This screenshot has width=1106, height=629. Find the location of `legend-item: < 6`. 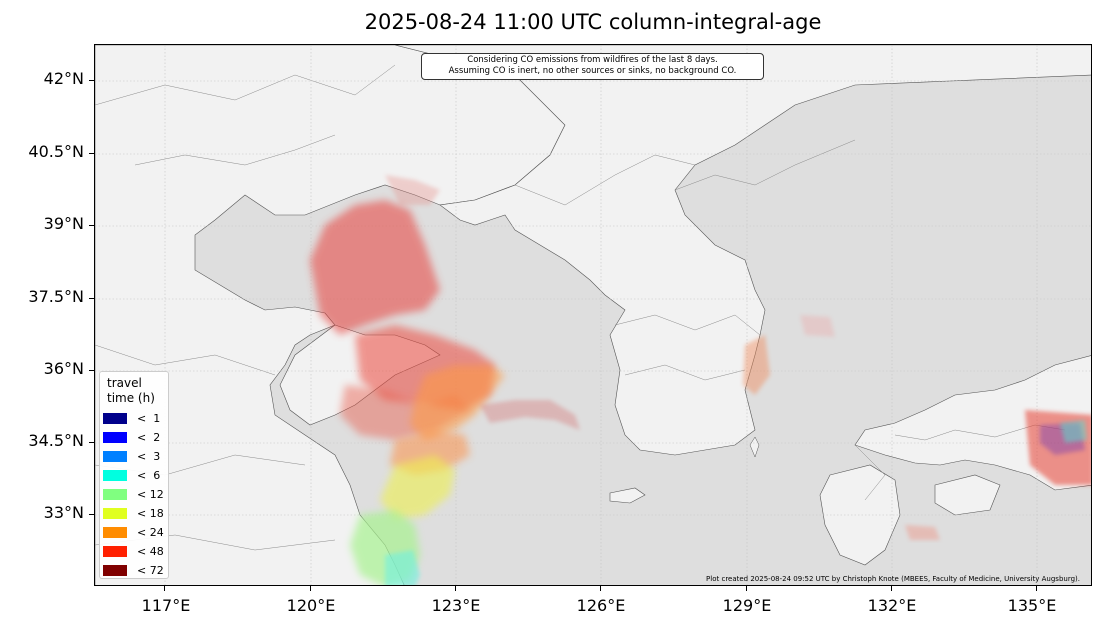

legend-item: < 6 is located at coordinates (135, 475).